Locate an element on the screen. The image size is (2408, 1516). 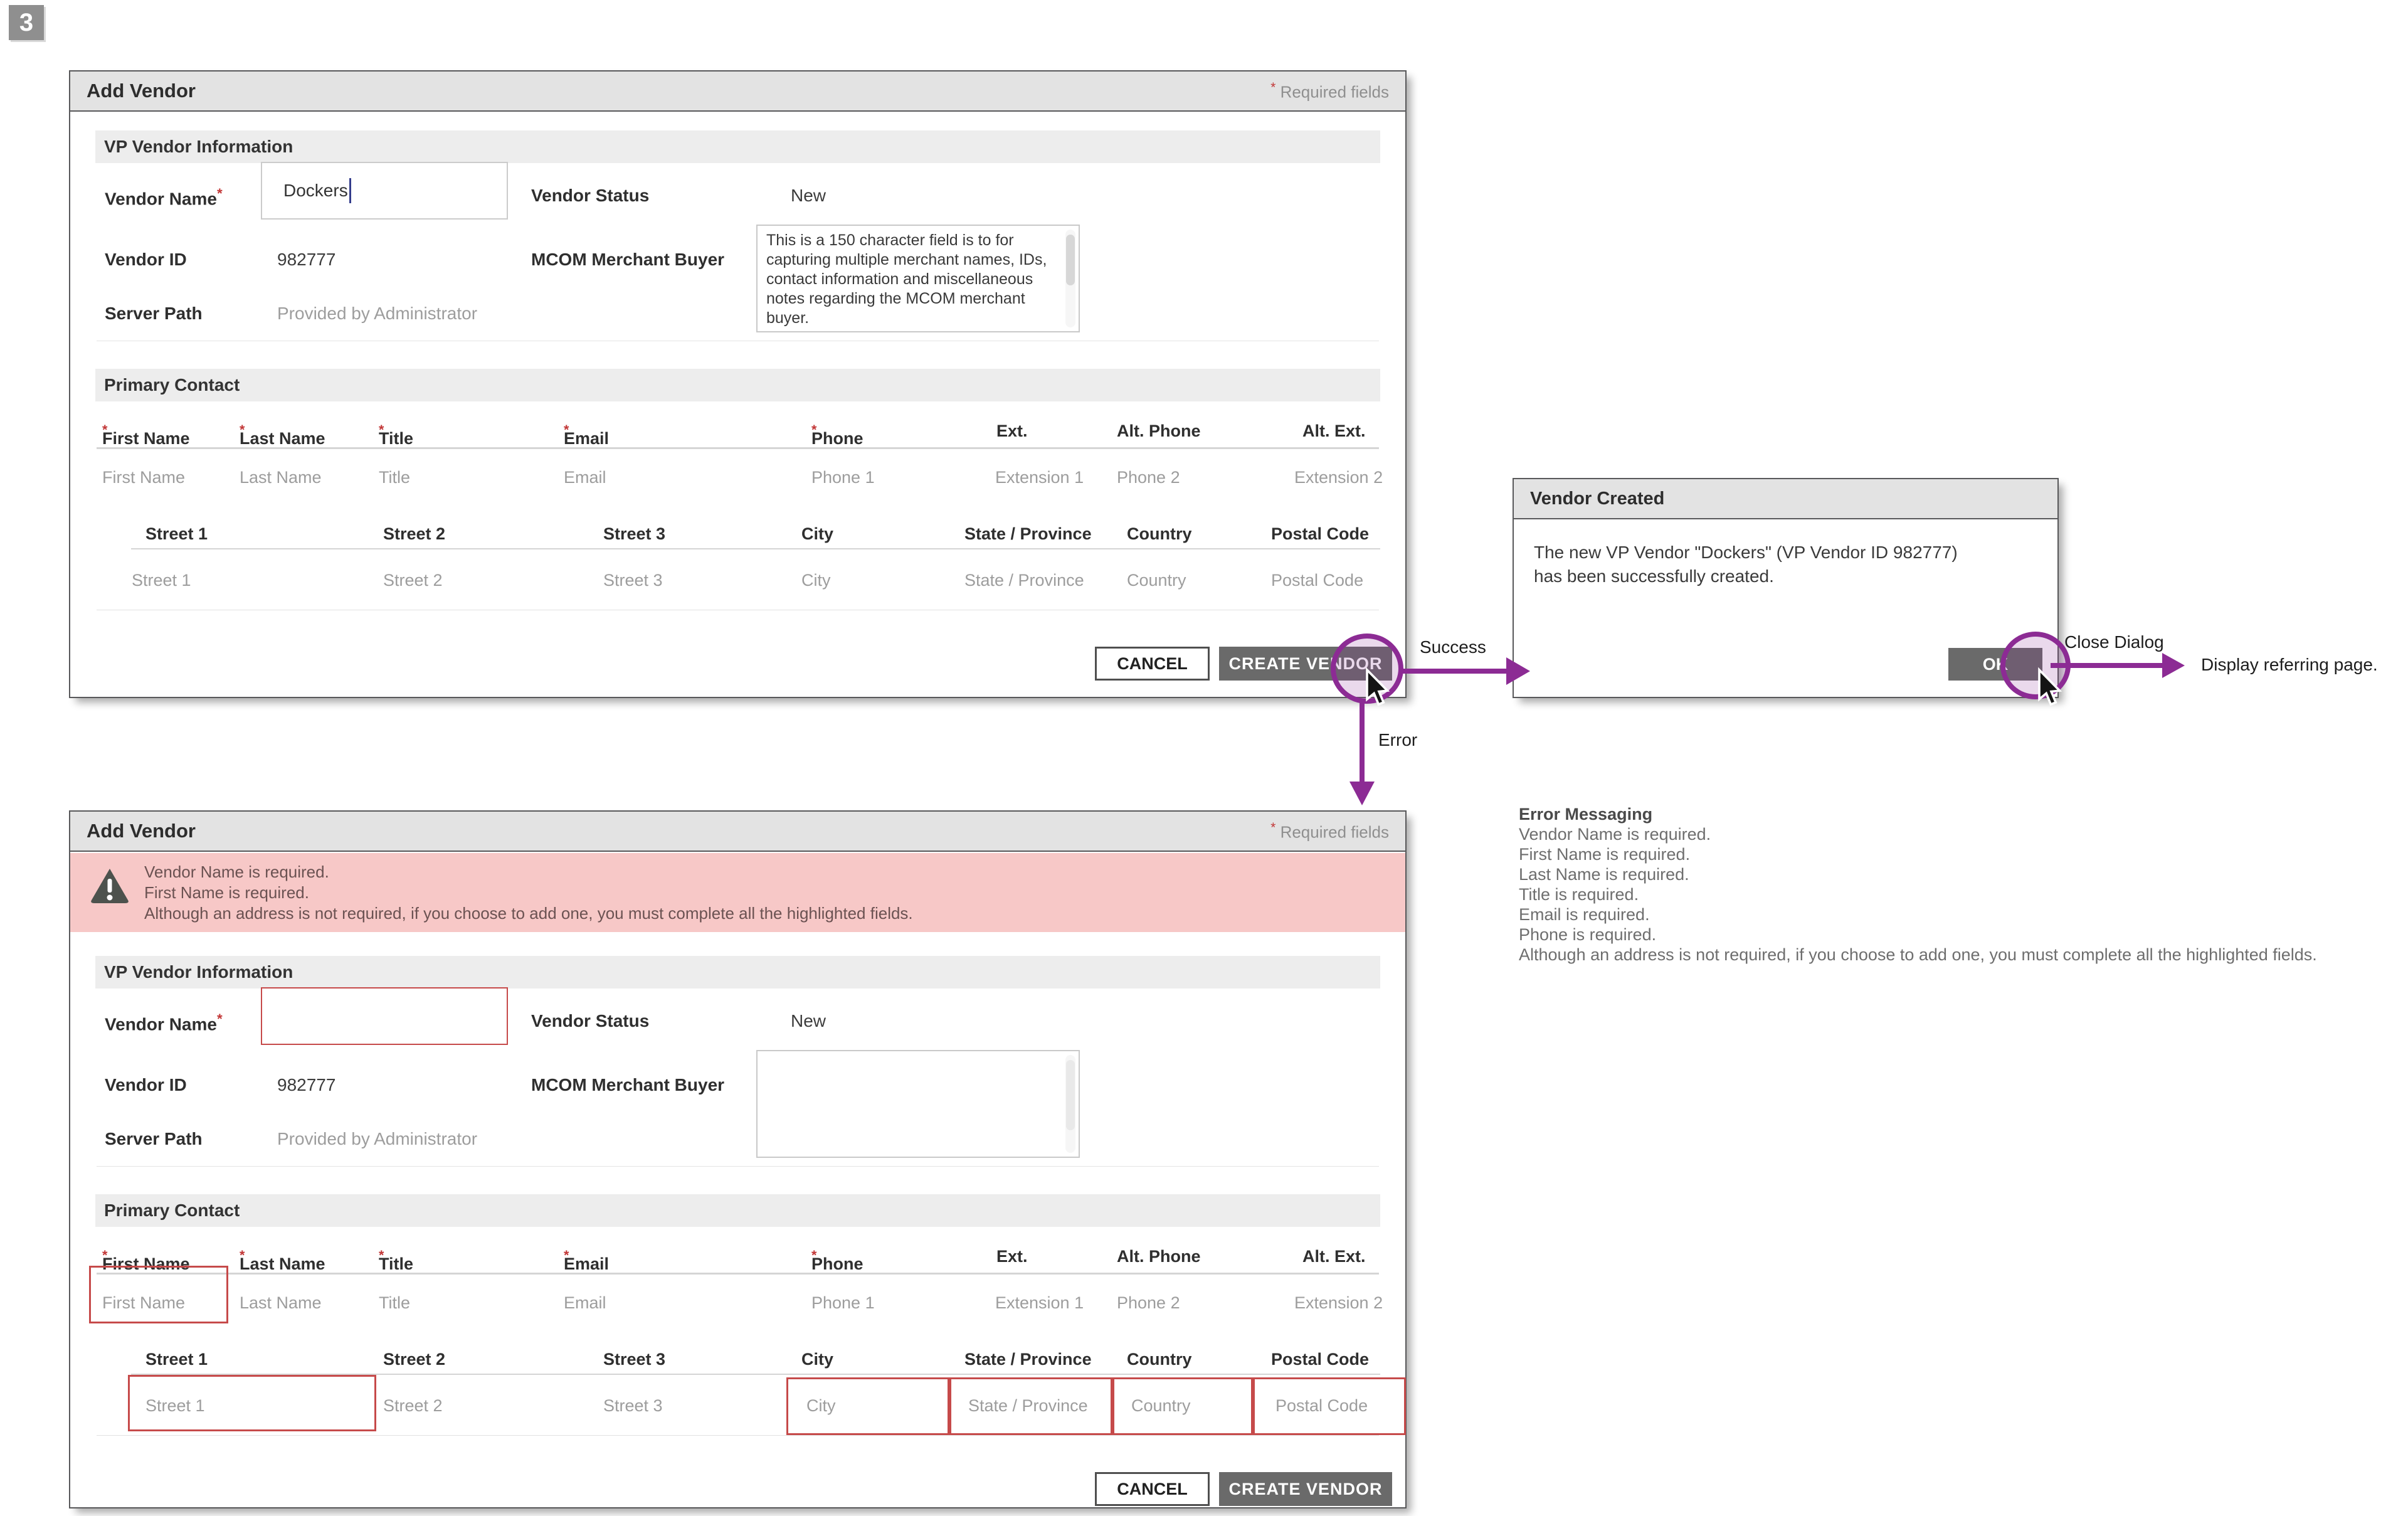
state-province-error-highlight is located at coordinates (1030, 1406).